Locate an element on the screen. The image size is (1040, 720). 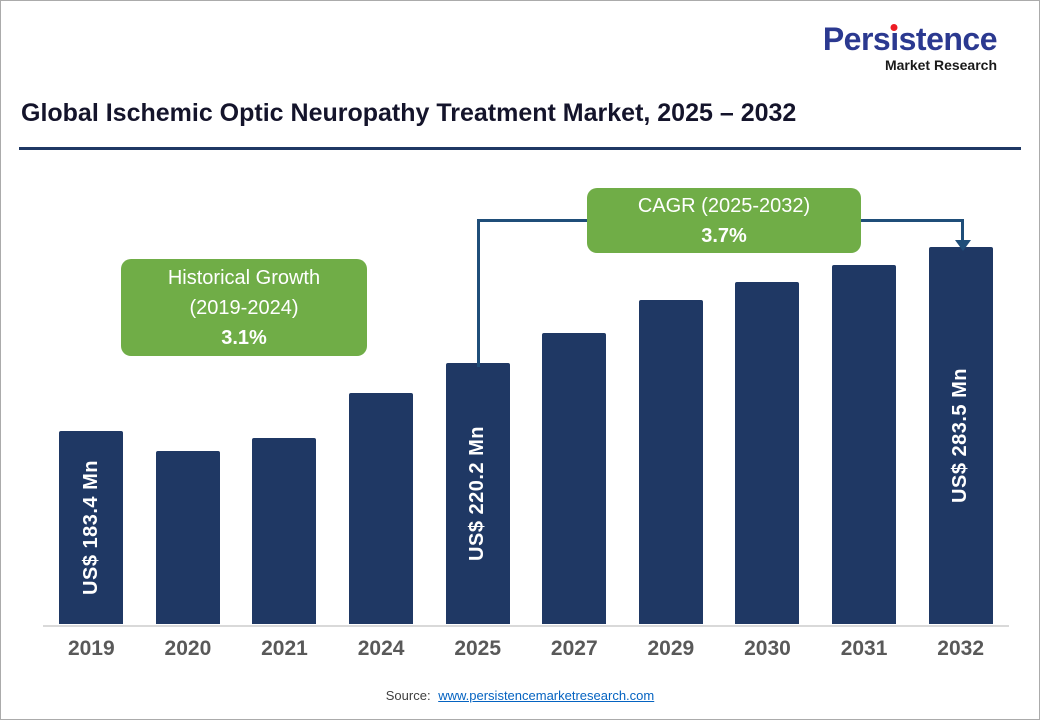
chart-column-2020: 2020 is located at coordinates (188, 452).